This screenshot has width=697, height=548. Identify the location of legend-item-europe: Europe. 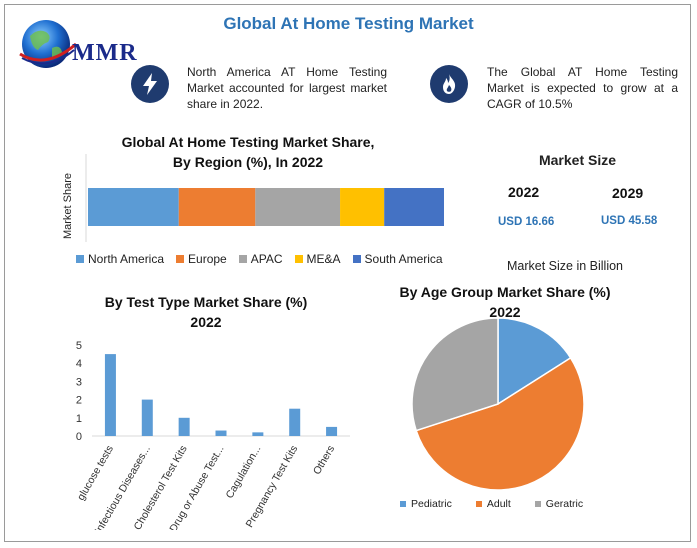
(201, 259).